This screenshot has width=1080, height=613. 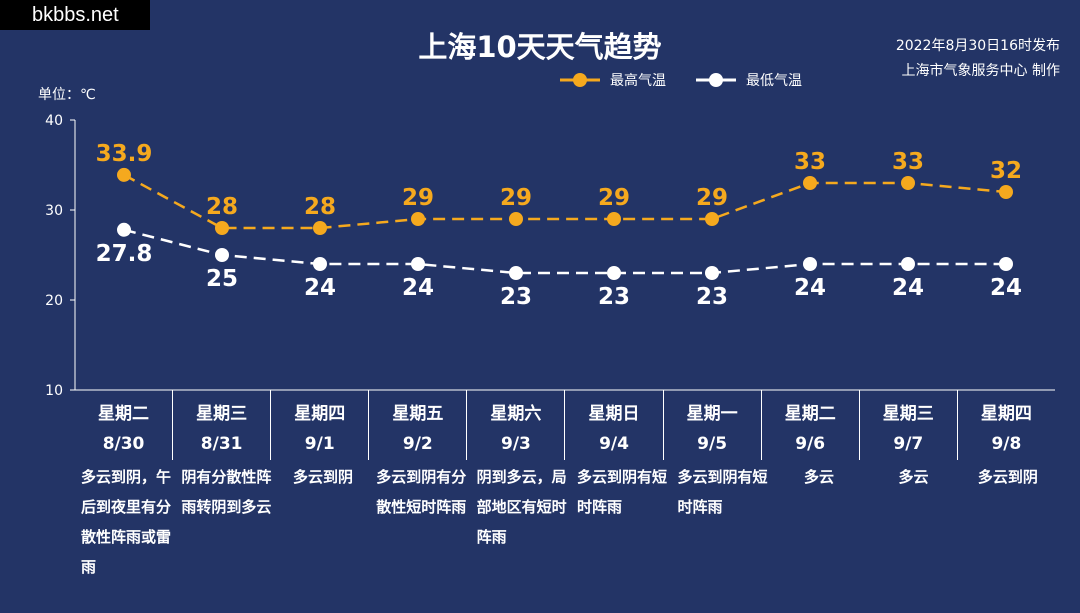 What do you see at coordinates (516, 414) in the screenshot?
I see `weekday-label: 星期六` at bounding box center [516, 414].